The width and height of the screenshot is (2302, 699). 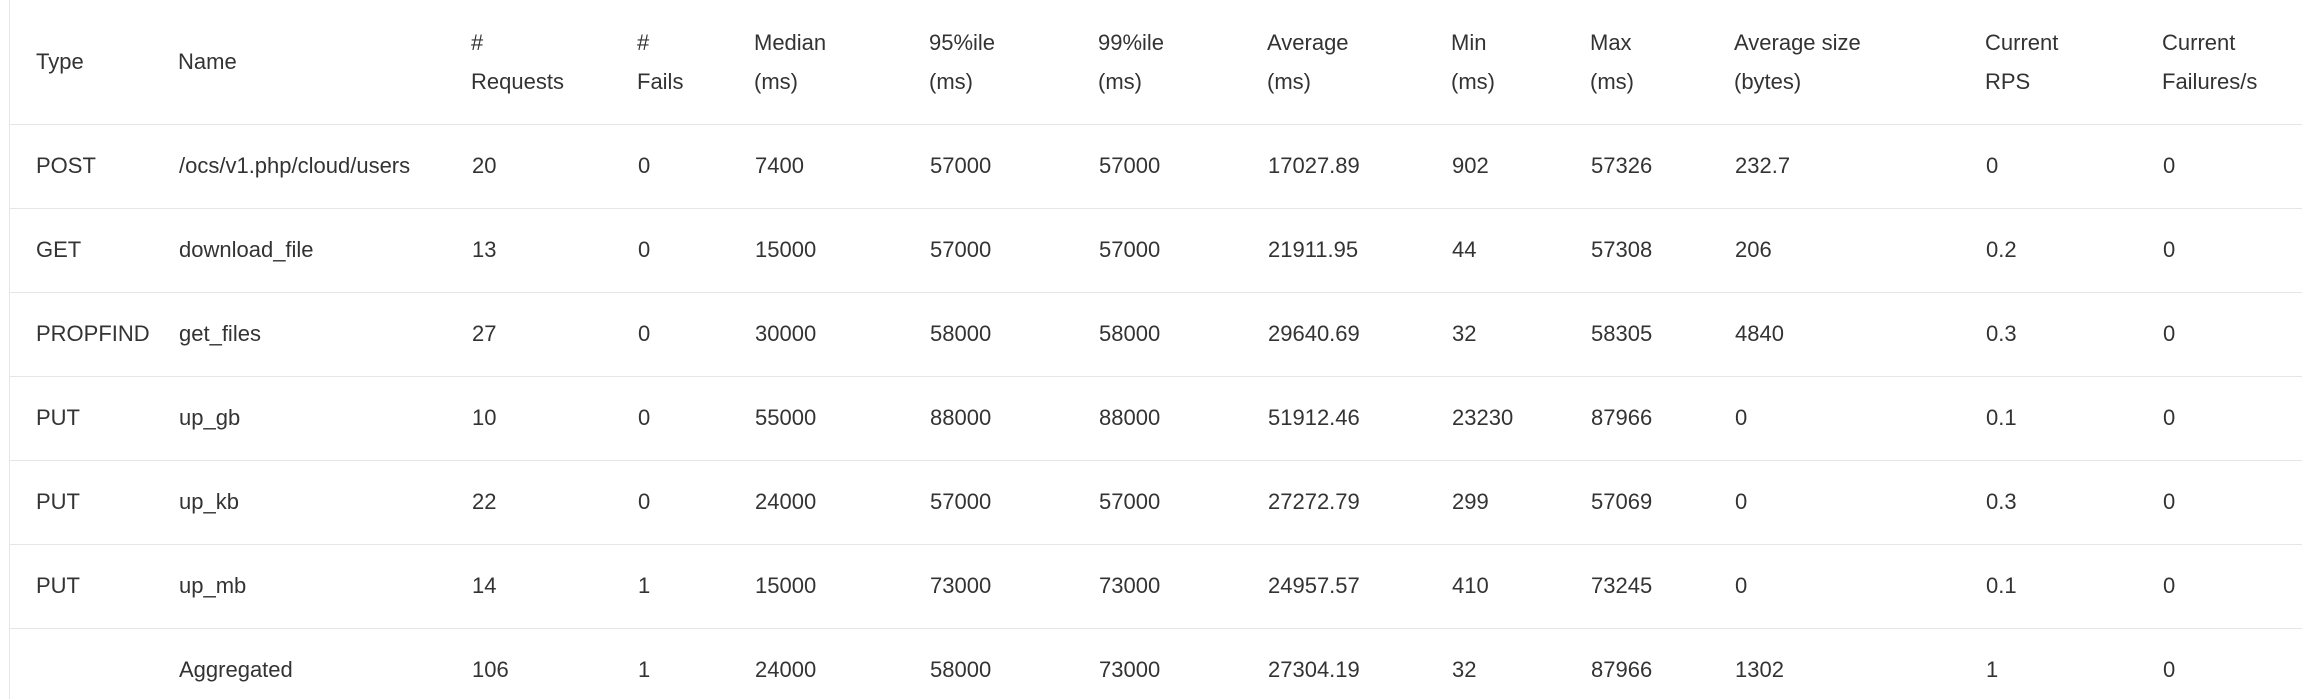 I want to click on cell-name: /ocs/v1.php/cloud/users, so click(x=324, y=166).